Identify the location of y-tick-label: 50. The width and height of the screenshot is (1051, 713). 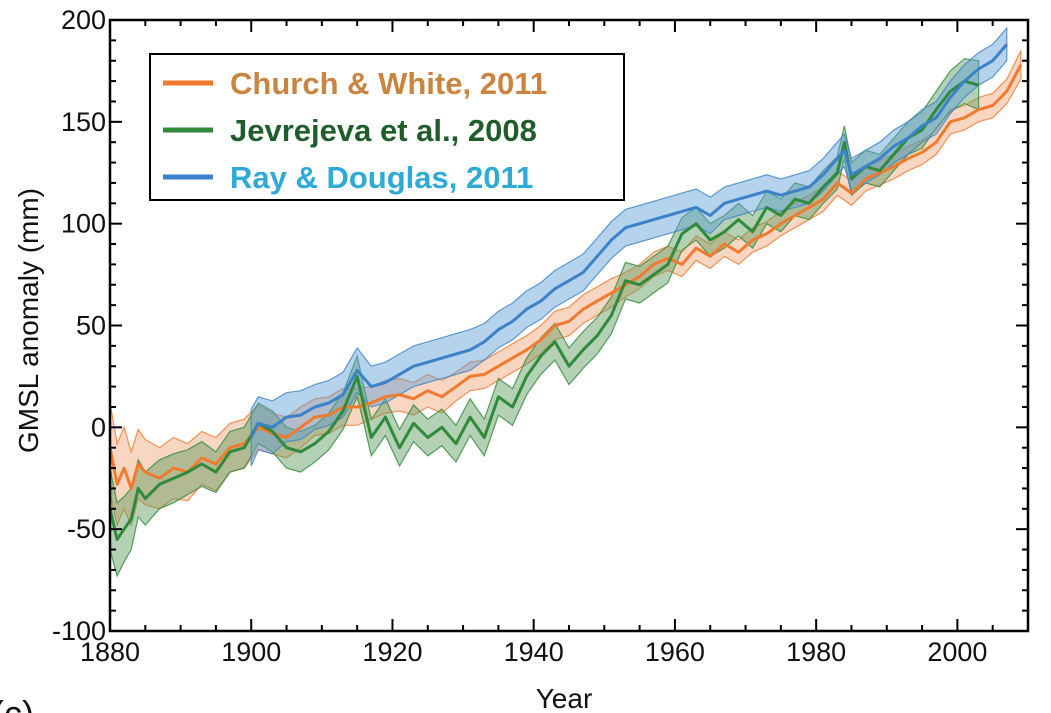
(91, 326).